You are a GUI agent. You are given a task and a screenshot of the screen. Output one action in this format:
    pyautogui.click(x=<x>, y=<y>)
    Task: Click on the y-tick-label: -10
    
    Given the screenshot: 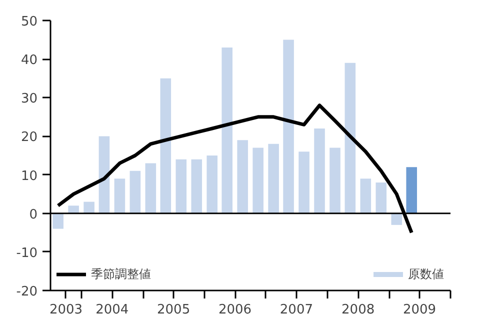 What is the action you would take?
    pyautogui.click(x=27, y=253)
    